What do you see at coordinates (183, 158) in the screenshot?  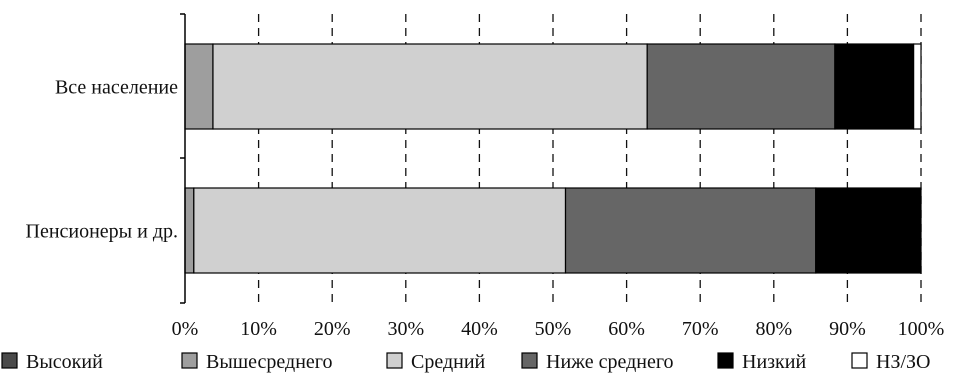 I see `axes` at bounding box center [183, 158].